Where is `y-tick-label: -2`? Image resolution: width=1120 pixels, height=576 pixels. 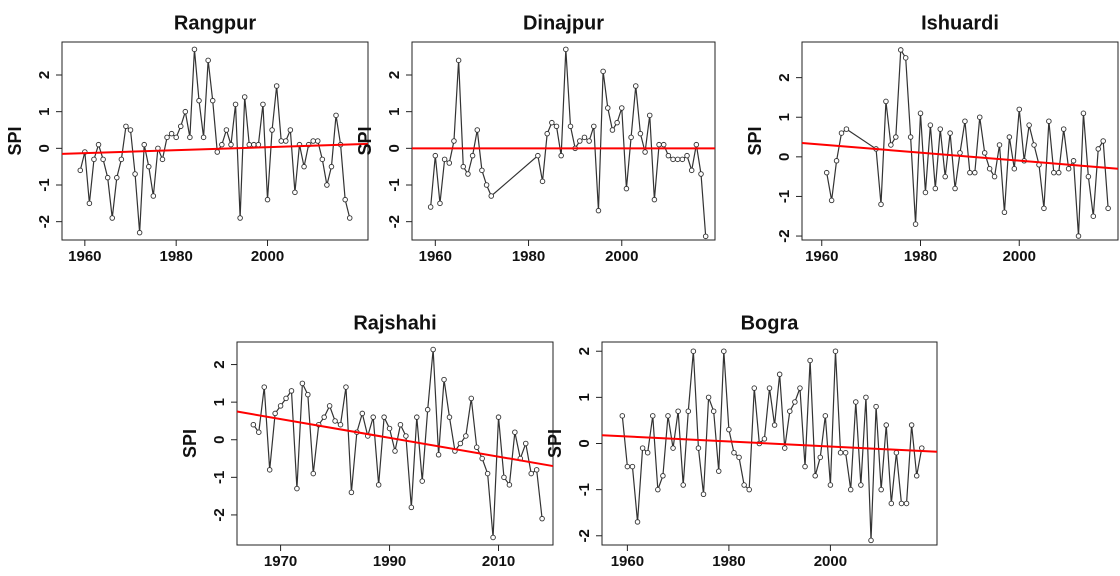
y-tick-label: -2 is located at coordinates (44, 221).